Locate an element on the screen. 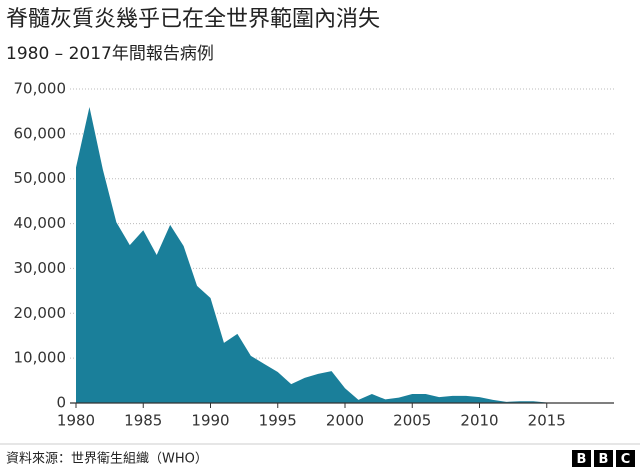  y-tick-label: 40,000 is located at coordinates (40, 223).